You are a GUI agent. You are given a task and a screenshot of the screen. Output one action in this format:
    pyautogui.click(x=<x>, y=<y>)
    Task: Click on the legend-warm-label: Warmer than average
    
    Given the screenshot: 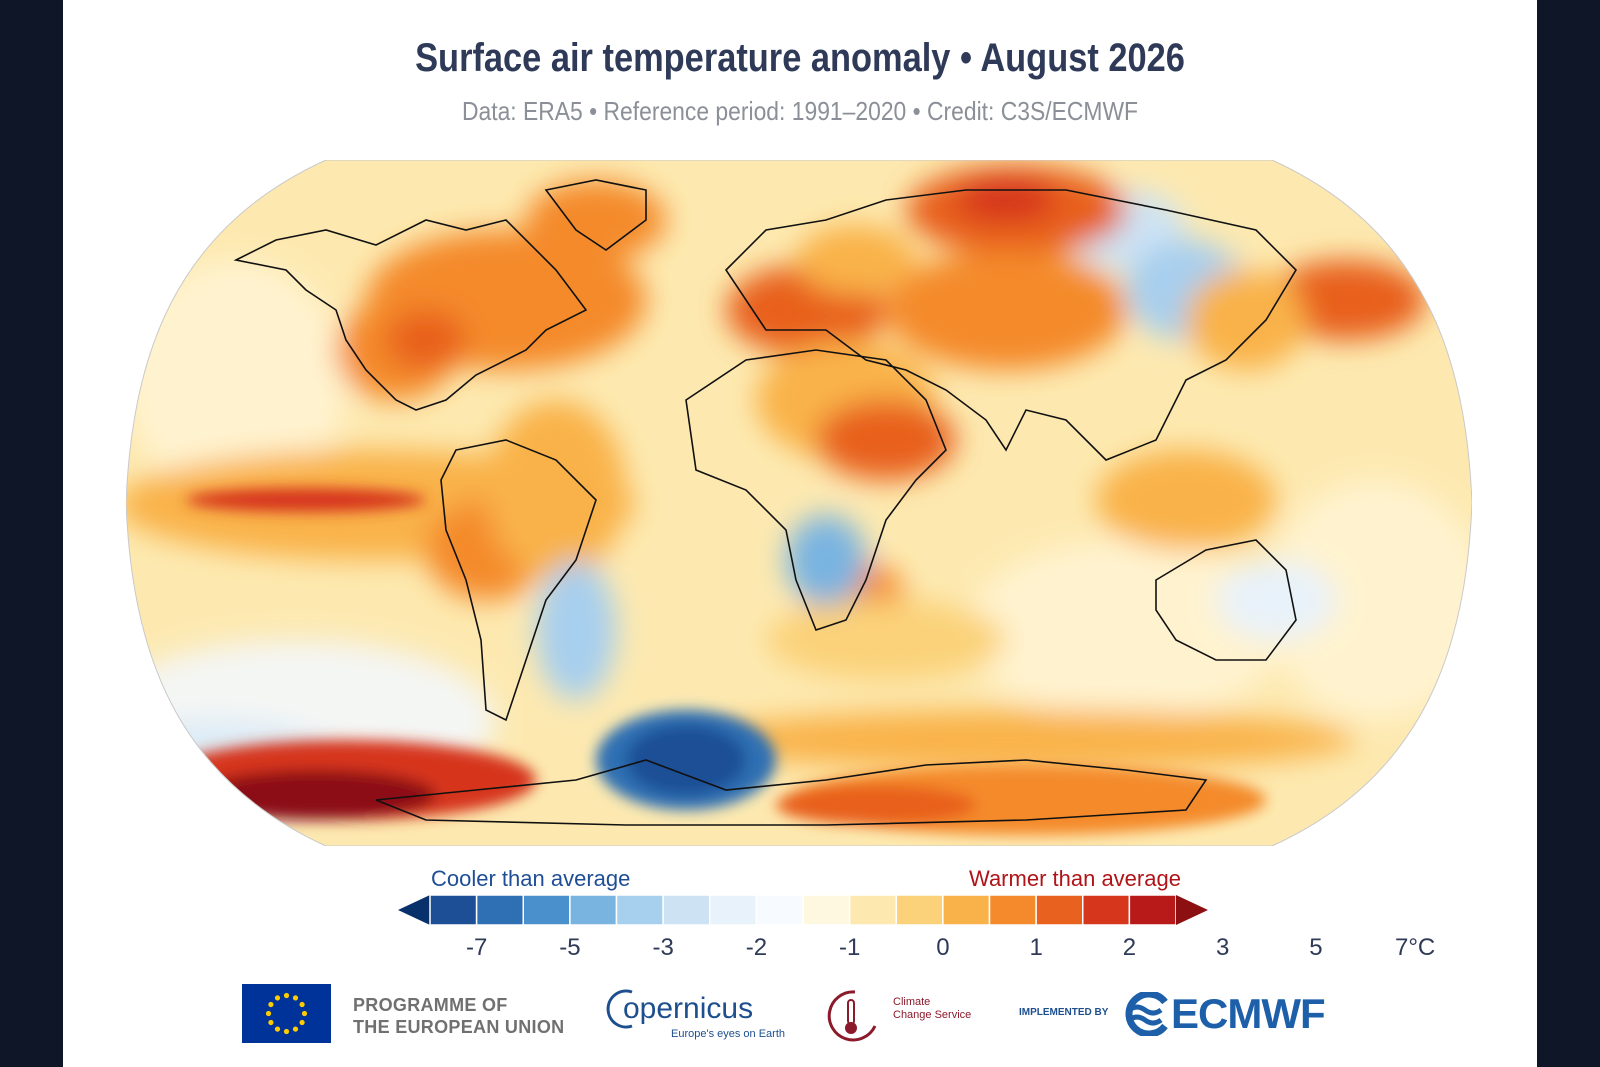 What is the action you would take?
    pyautogui.click(x=1075, y=878)
    